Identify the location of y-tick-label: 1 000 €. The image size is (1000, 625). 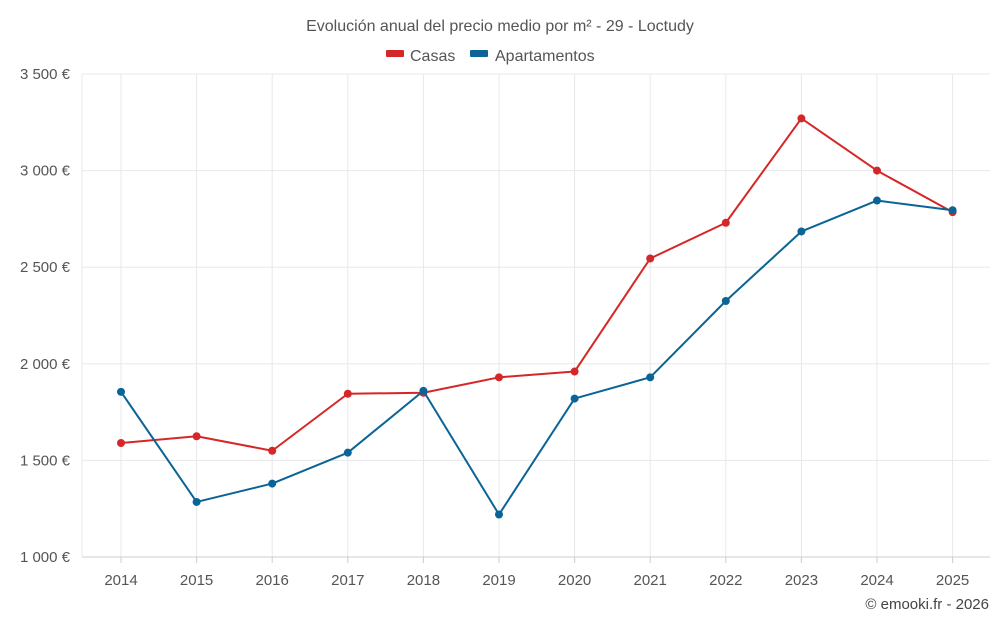
(45, 557).